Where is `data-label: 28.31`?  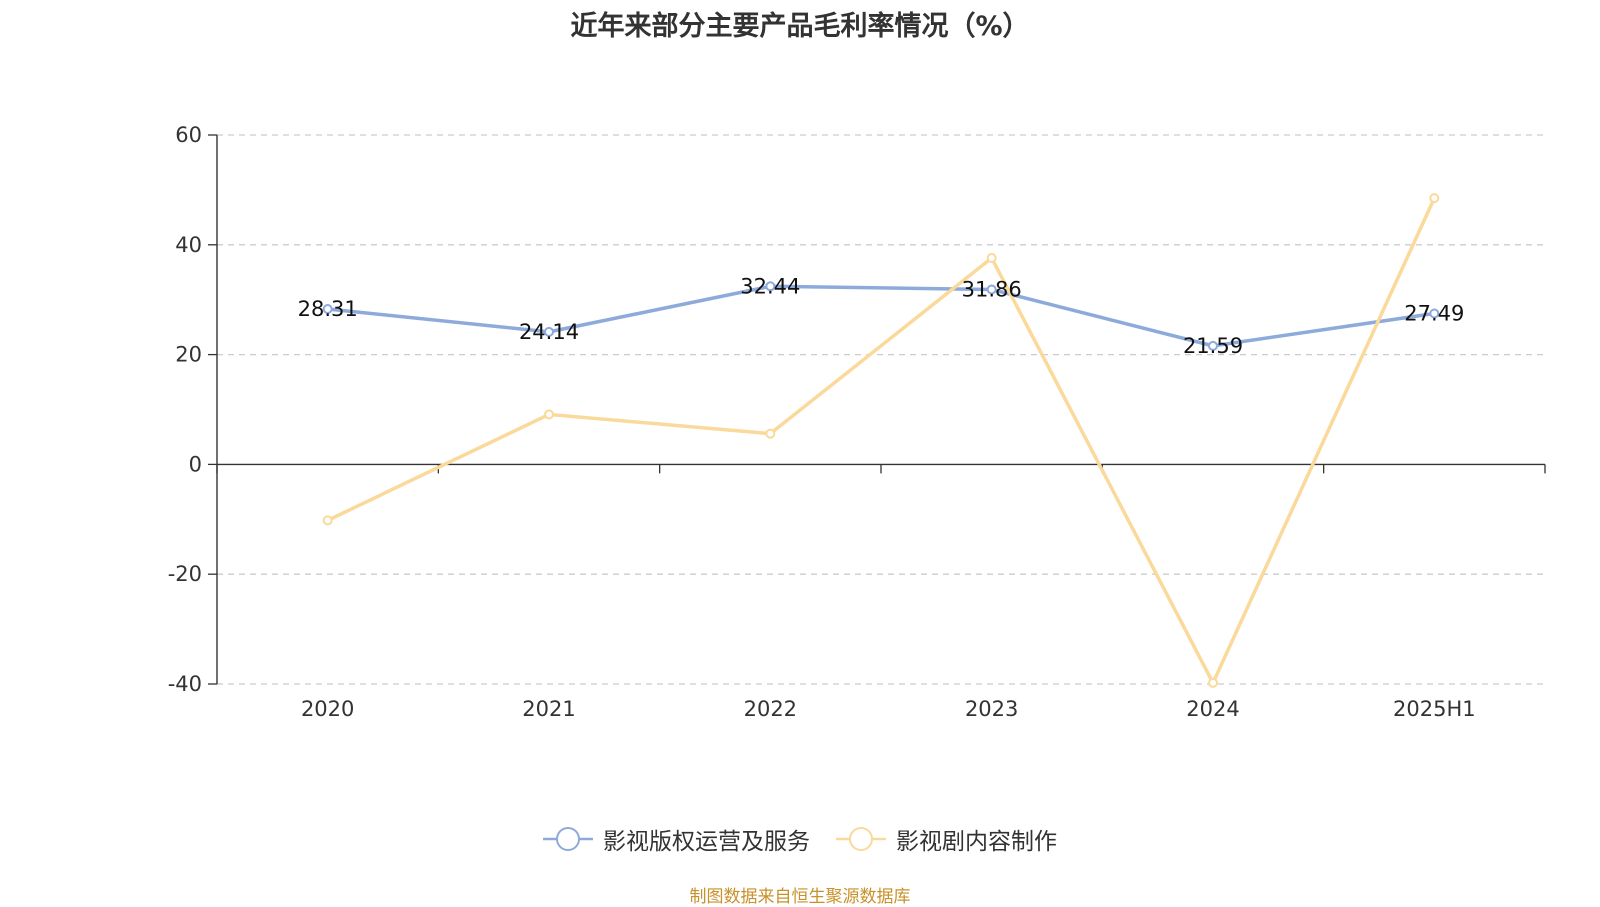
data-label: 28.31 is located at coordinates (328, 309).